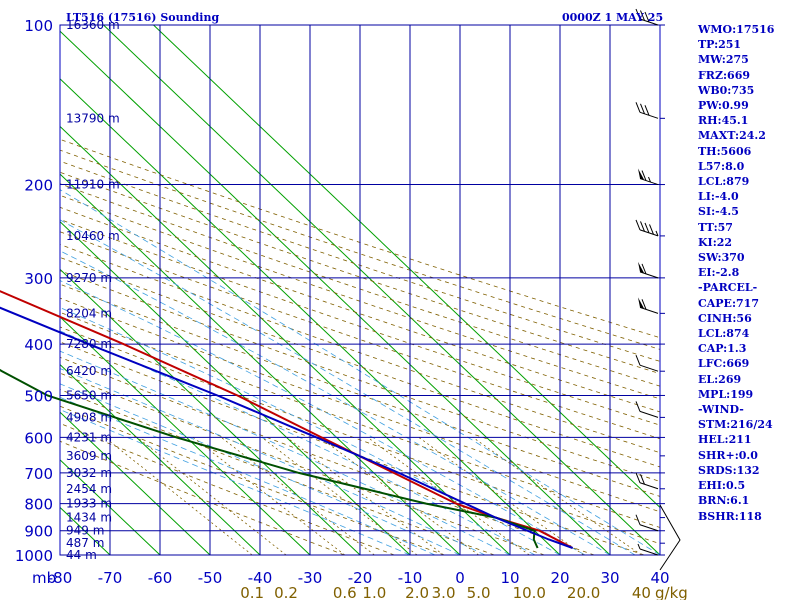 The width and height of the screenshot is (800, 600). What do you see at coordinates (81, 555) in the screenshot?
I see `height-label: 44 m` at bounding box center [81, 555].